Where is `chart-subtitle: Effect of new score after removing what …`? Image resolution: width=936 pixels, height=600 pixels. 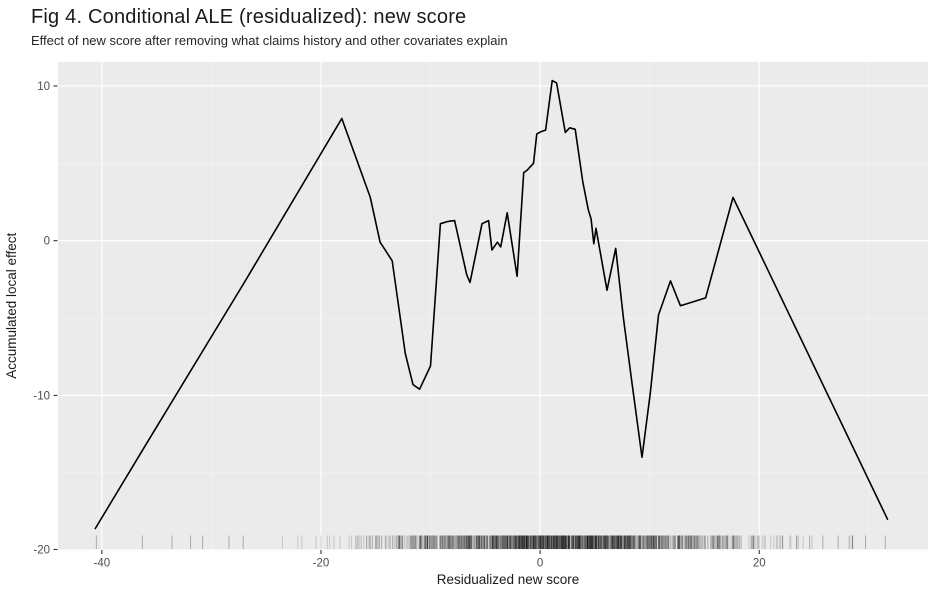 chart-subtitle: Effect of new score after removing what … is located at coordinates (269, 40).